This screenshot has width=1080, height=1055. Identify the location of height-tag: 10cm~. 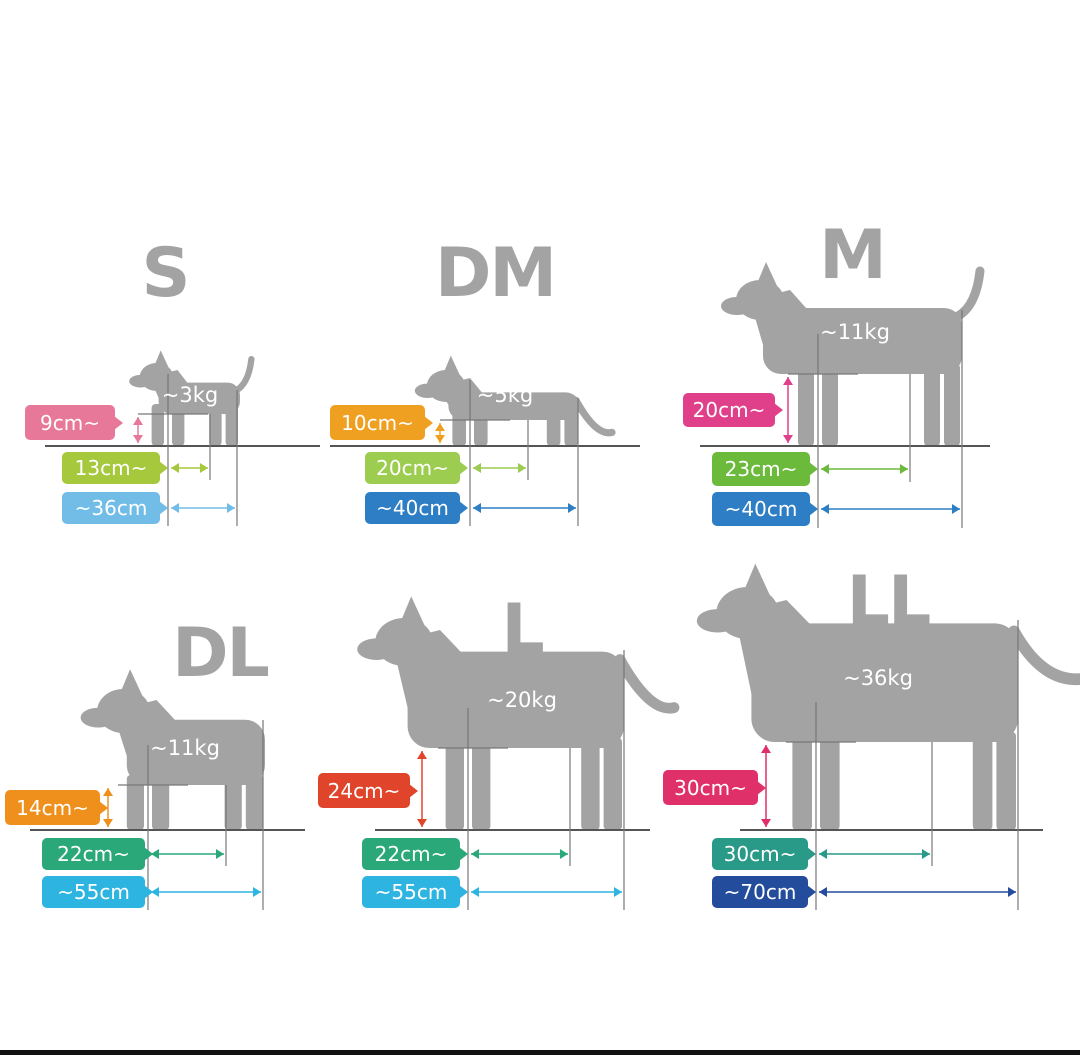
(381, 422).